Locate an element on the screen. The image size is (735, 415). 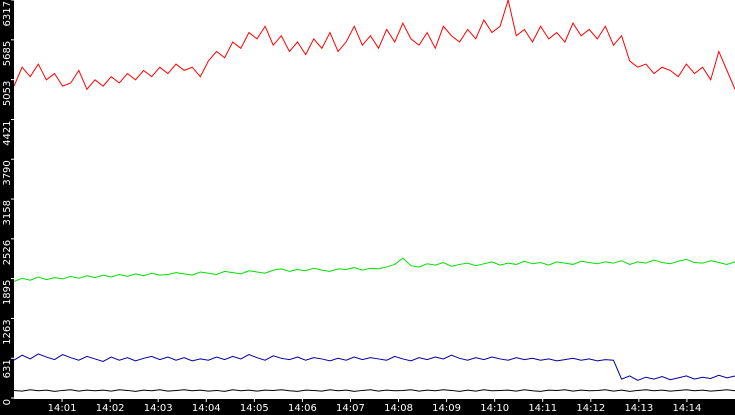
y-axis-strip is located at coordinates (7, 207).